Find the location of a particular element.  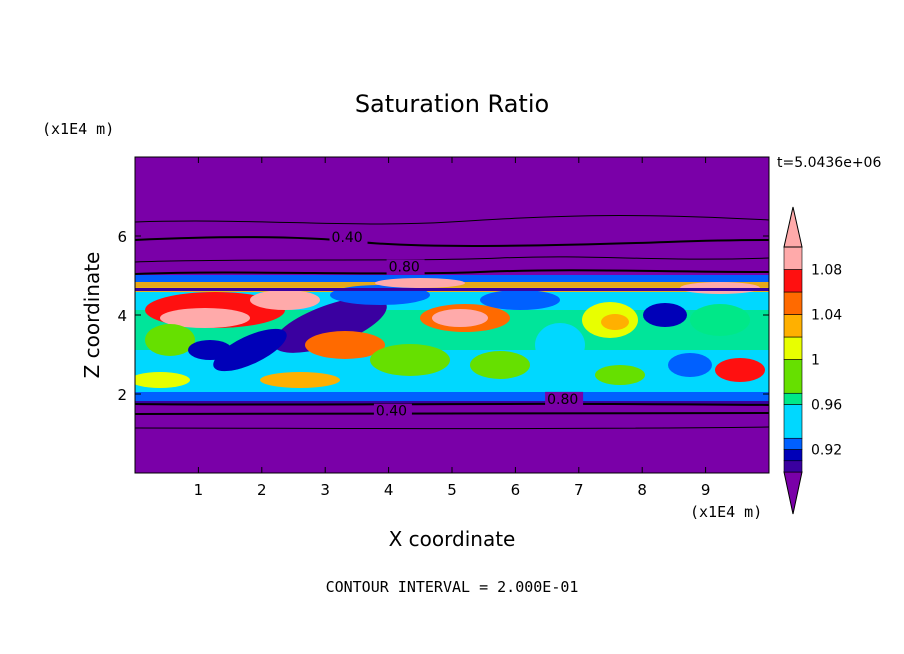

heatmap-field is located at coordinates (452, 339).